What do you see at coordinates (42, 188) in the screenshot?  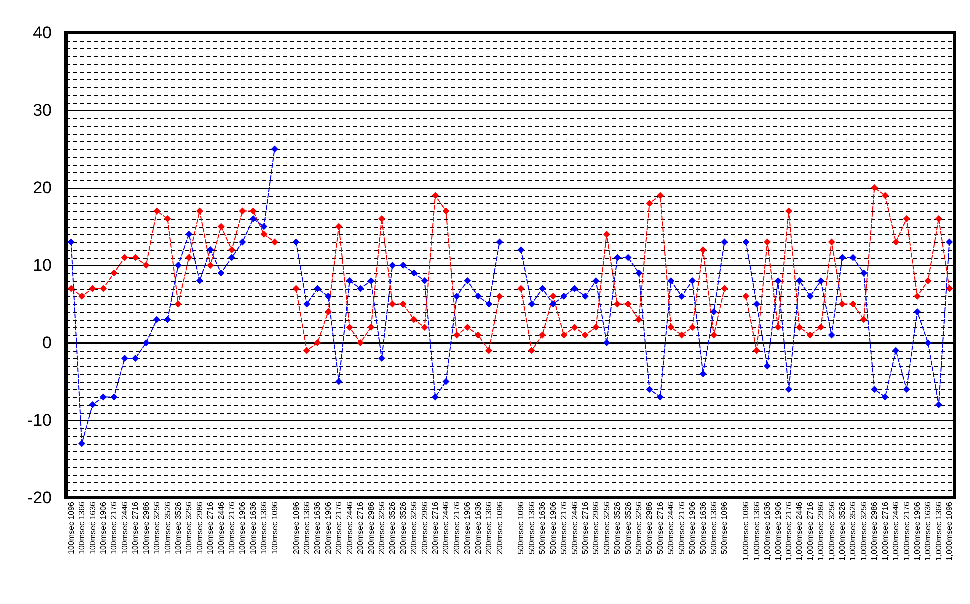 I see `y-tick-label: 20` at bounding box center [42, 188].